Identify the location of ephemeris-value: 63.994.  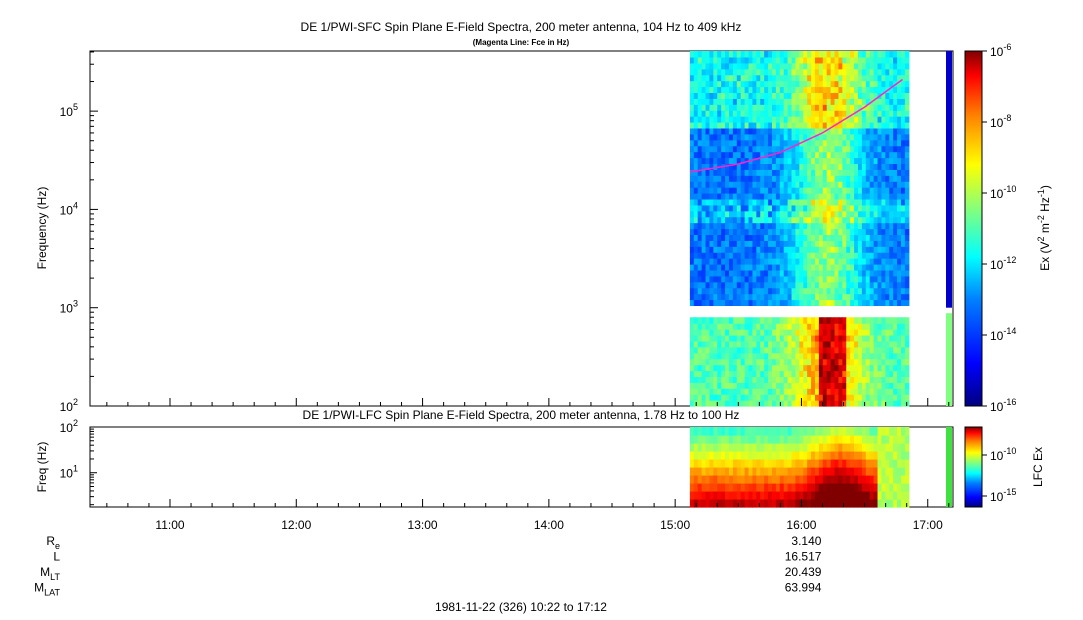
(803, 588).